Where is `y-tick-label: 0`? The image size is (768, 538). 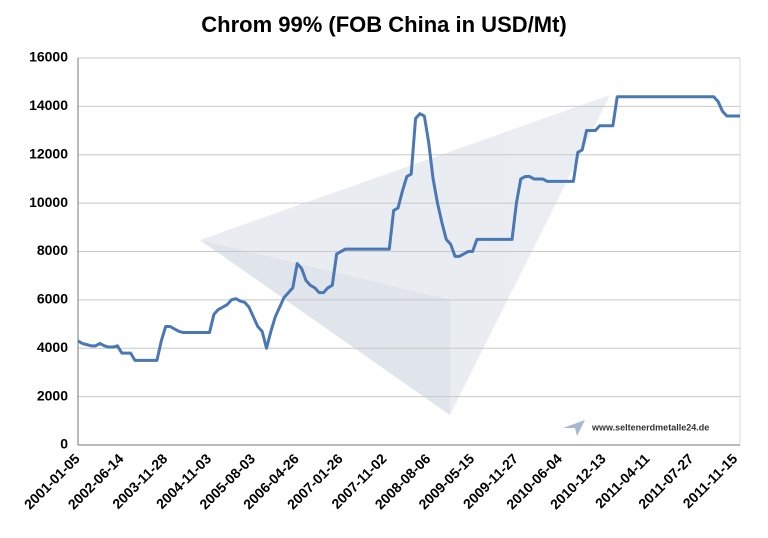 y-tick-label: 0 is located at coordinates (64, 444).